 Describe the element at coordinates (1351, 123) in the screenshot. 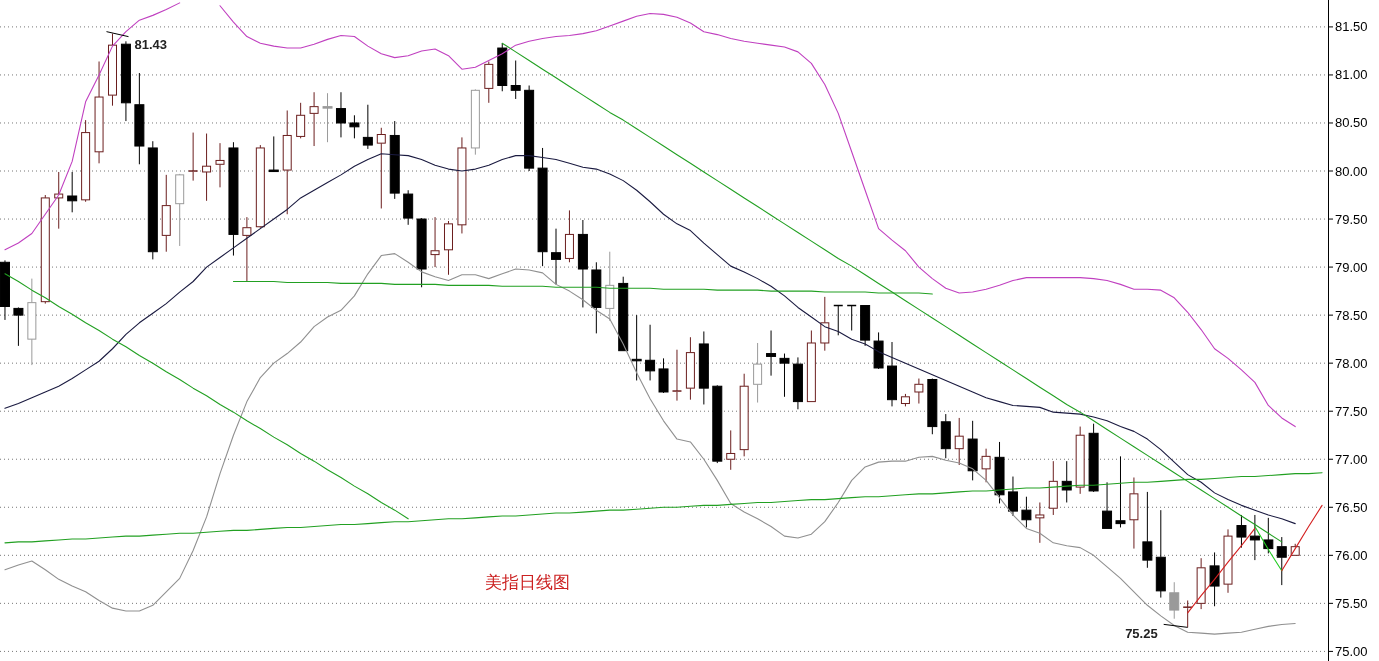

I see `y-tick-label: 80.50` at that location.